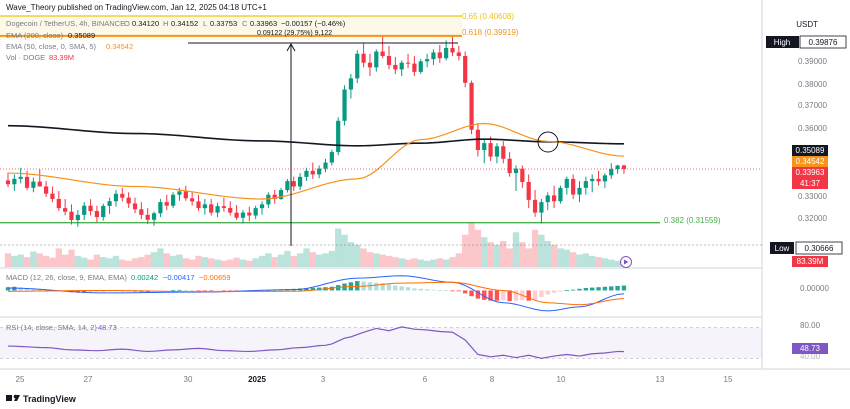 The width and height of the screenshot is (850, 409). I want to click on price-tag-bg, so click(810, 172).